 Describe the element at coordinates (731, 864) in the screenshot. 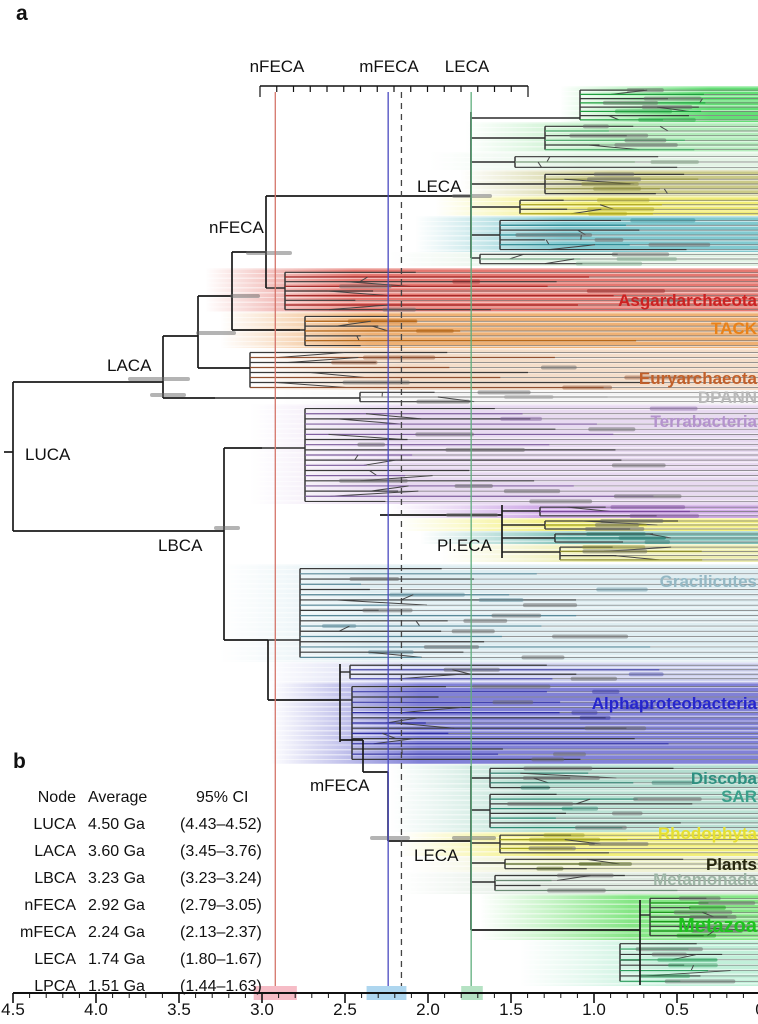

I see `clade-label-plants: Plants` at that location.